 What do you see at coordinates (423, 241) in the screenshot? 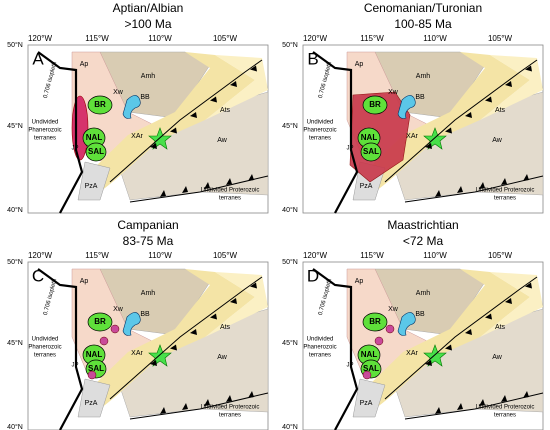
I see `panel-title: <72 Ma` at bounding box center [423, 241].